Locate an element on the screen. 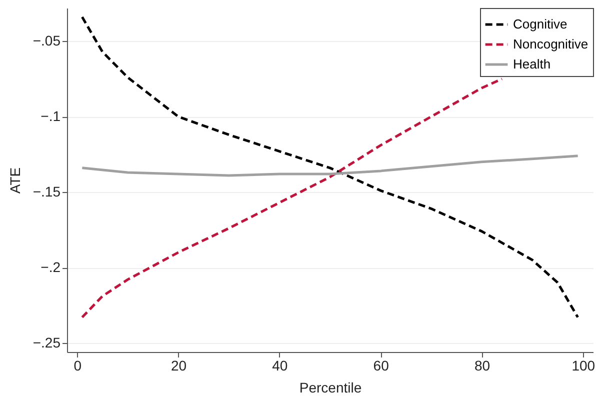 The width and height of the screenshot is (604, 401). legend-label: Health is located at coordinates (532, 64).